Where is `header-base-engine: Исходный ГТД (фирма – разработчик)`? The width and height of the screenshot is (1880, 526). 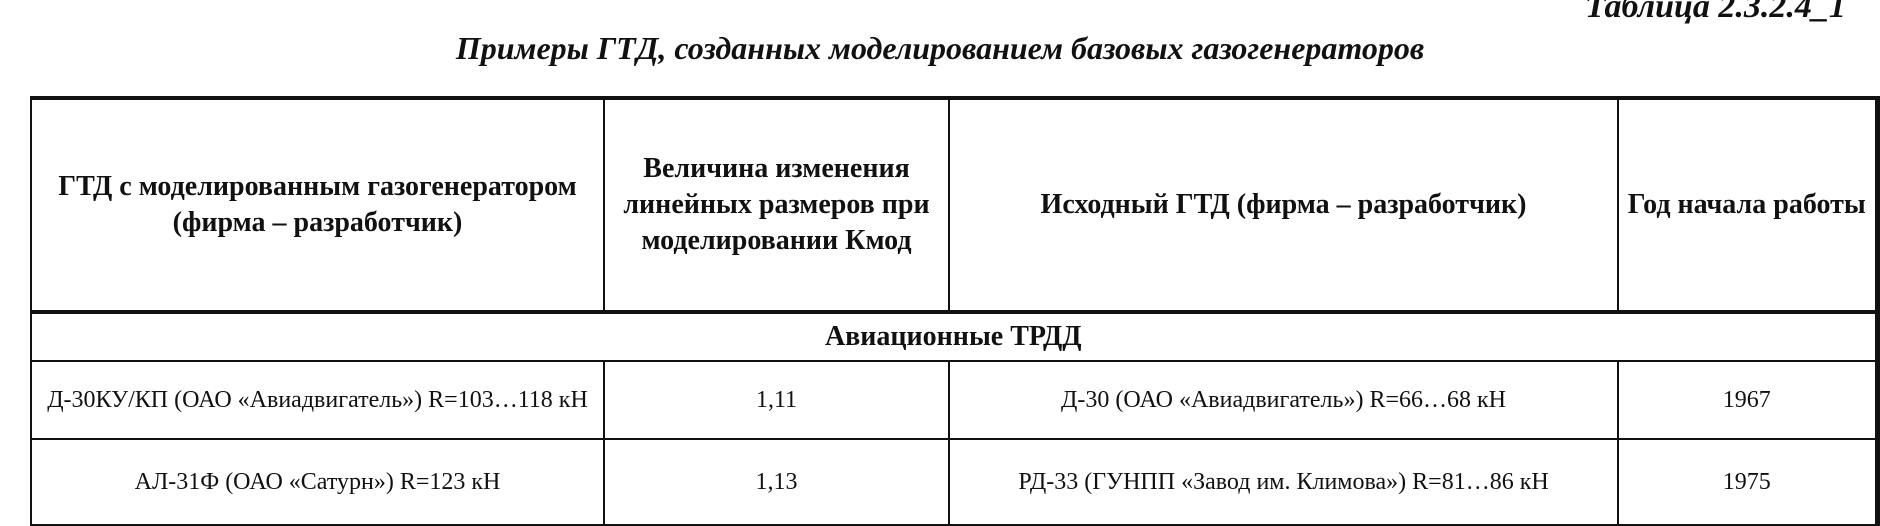
header-base-engine: Исходный ГТД (фирма – разработчик) is located at coordinates (1283, 204).